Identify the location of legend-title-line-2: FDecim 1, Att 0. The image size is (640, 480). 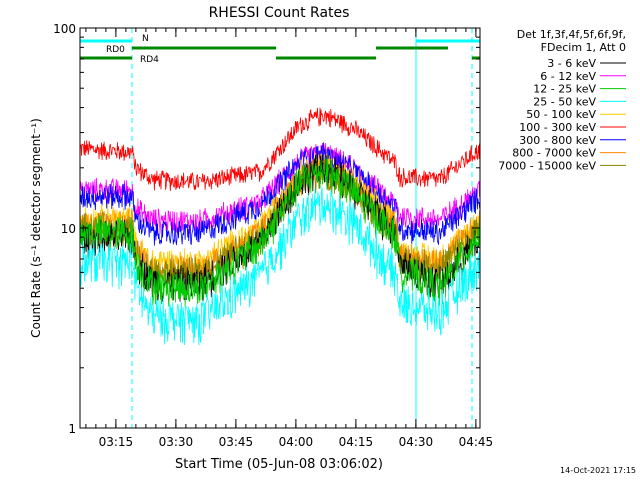
(583, 47).